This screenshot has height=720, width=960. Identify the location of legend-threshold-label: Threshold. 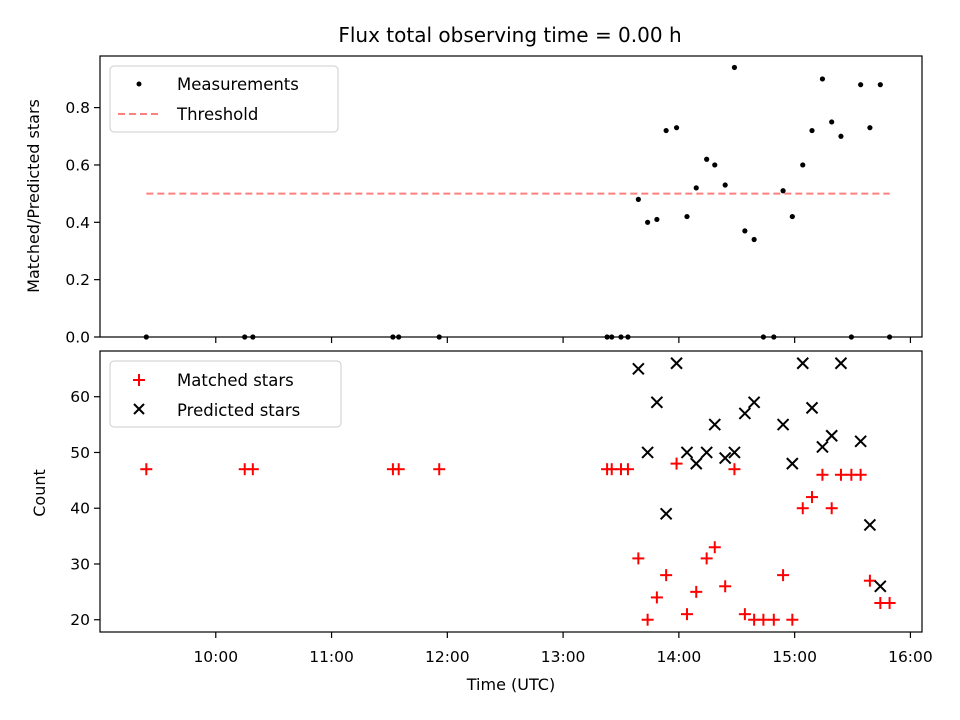
(217, 114).